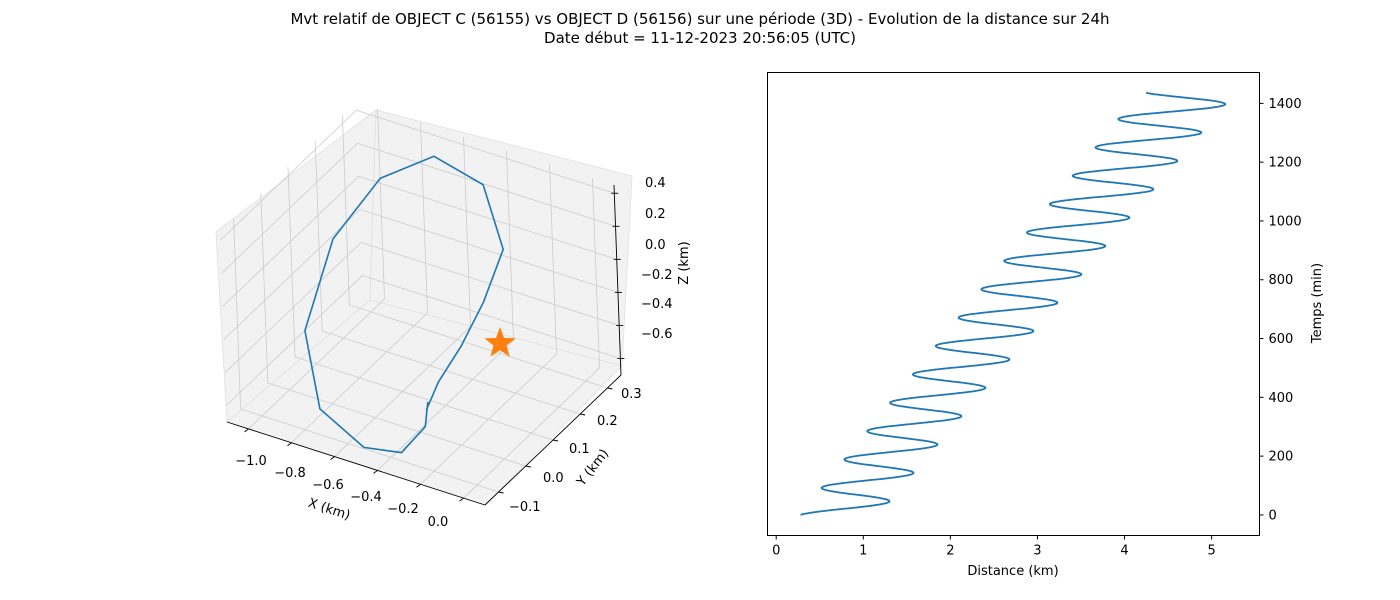 The image size is (1400, 600). Describe the element at coordinates (1124, 551) in the screenshot. I see `x-tick-label-2d: 4` at that location.